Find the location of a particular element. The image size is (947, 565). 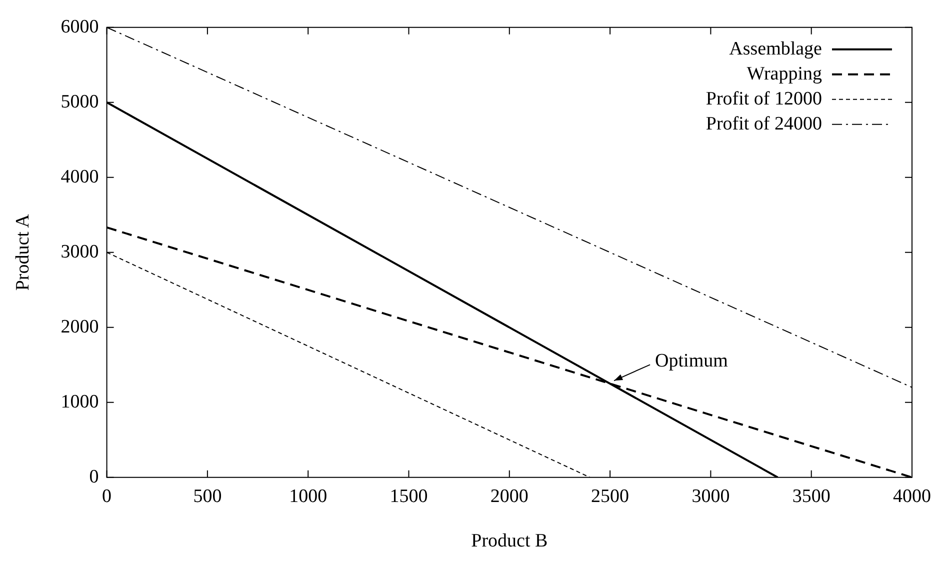

y-axis-title: Product A is located at coordinates (23, 252).